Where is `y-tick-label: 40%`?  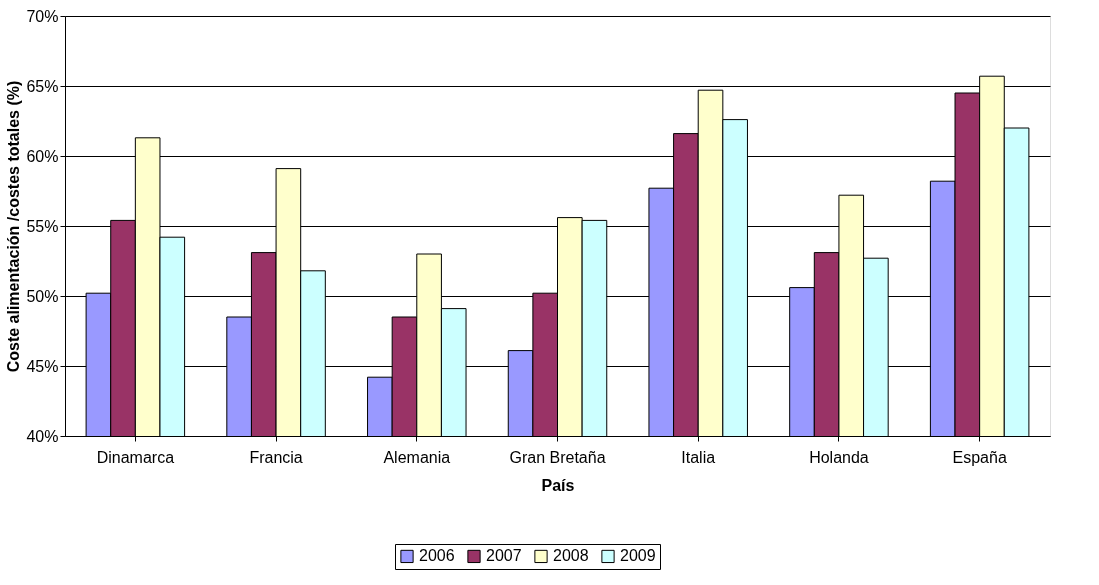 y-tick-label: 40% is located at coordinates (42, 436).